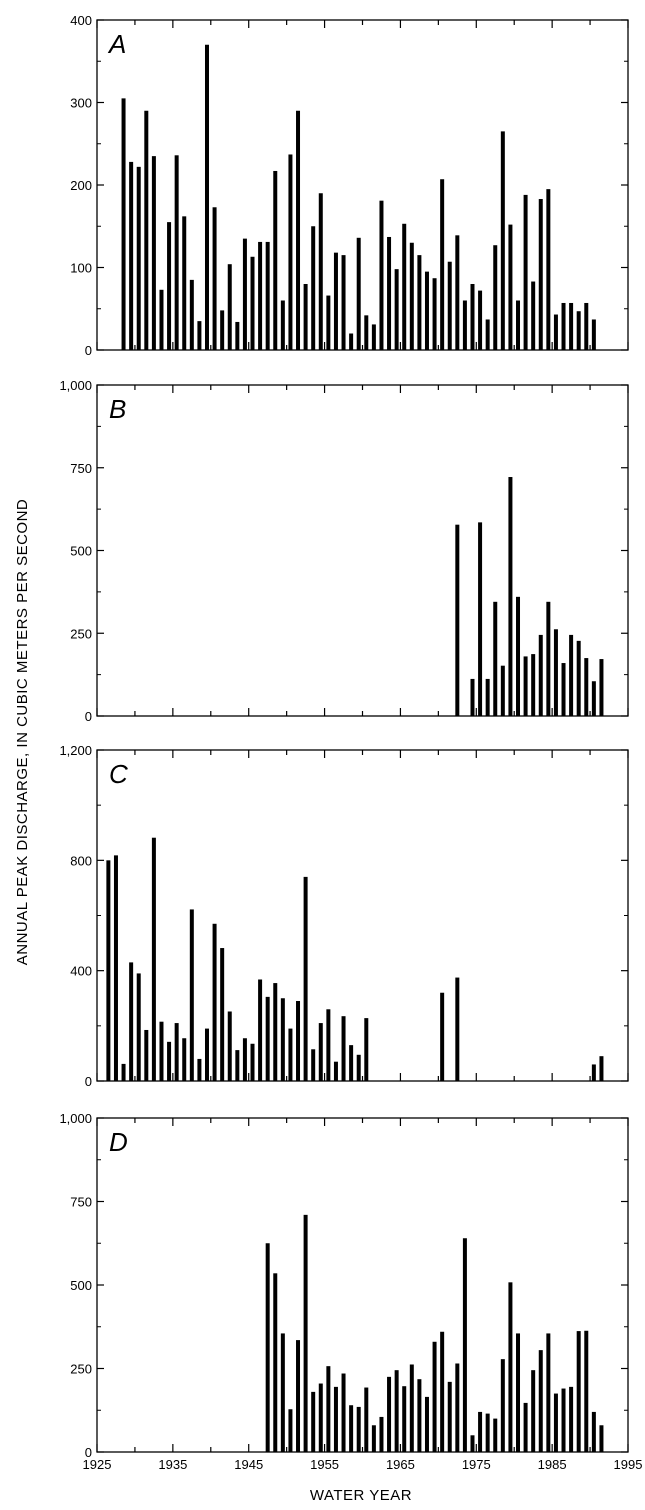 This screenshot has width=645, height=1510. What do you see at coordinates (172, 1464) in the screenshot?
I see `x-tick-label: 1935` at bounding box center [172, 1464].